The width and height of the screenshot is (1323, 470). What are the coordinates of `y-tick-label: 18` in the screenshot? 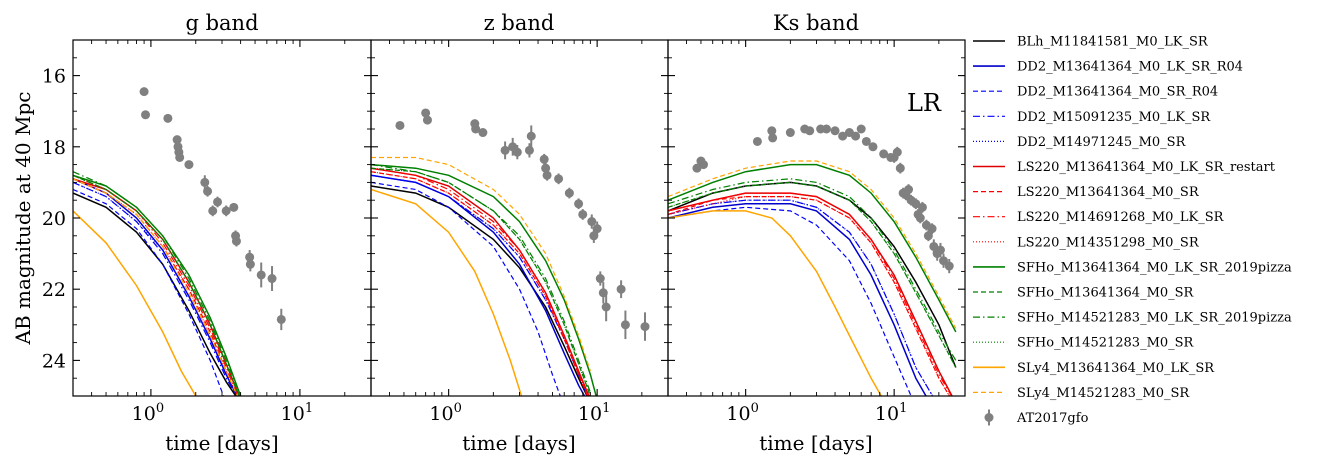 It's located at (54, 148).